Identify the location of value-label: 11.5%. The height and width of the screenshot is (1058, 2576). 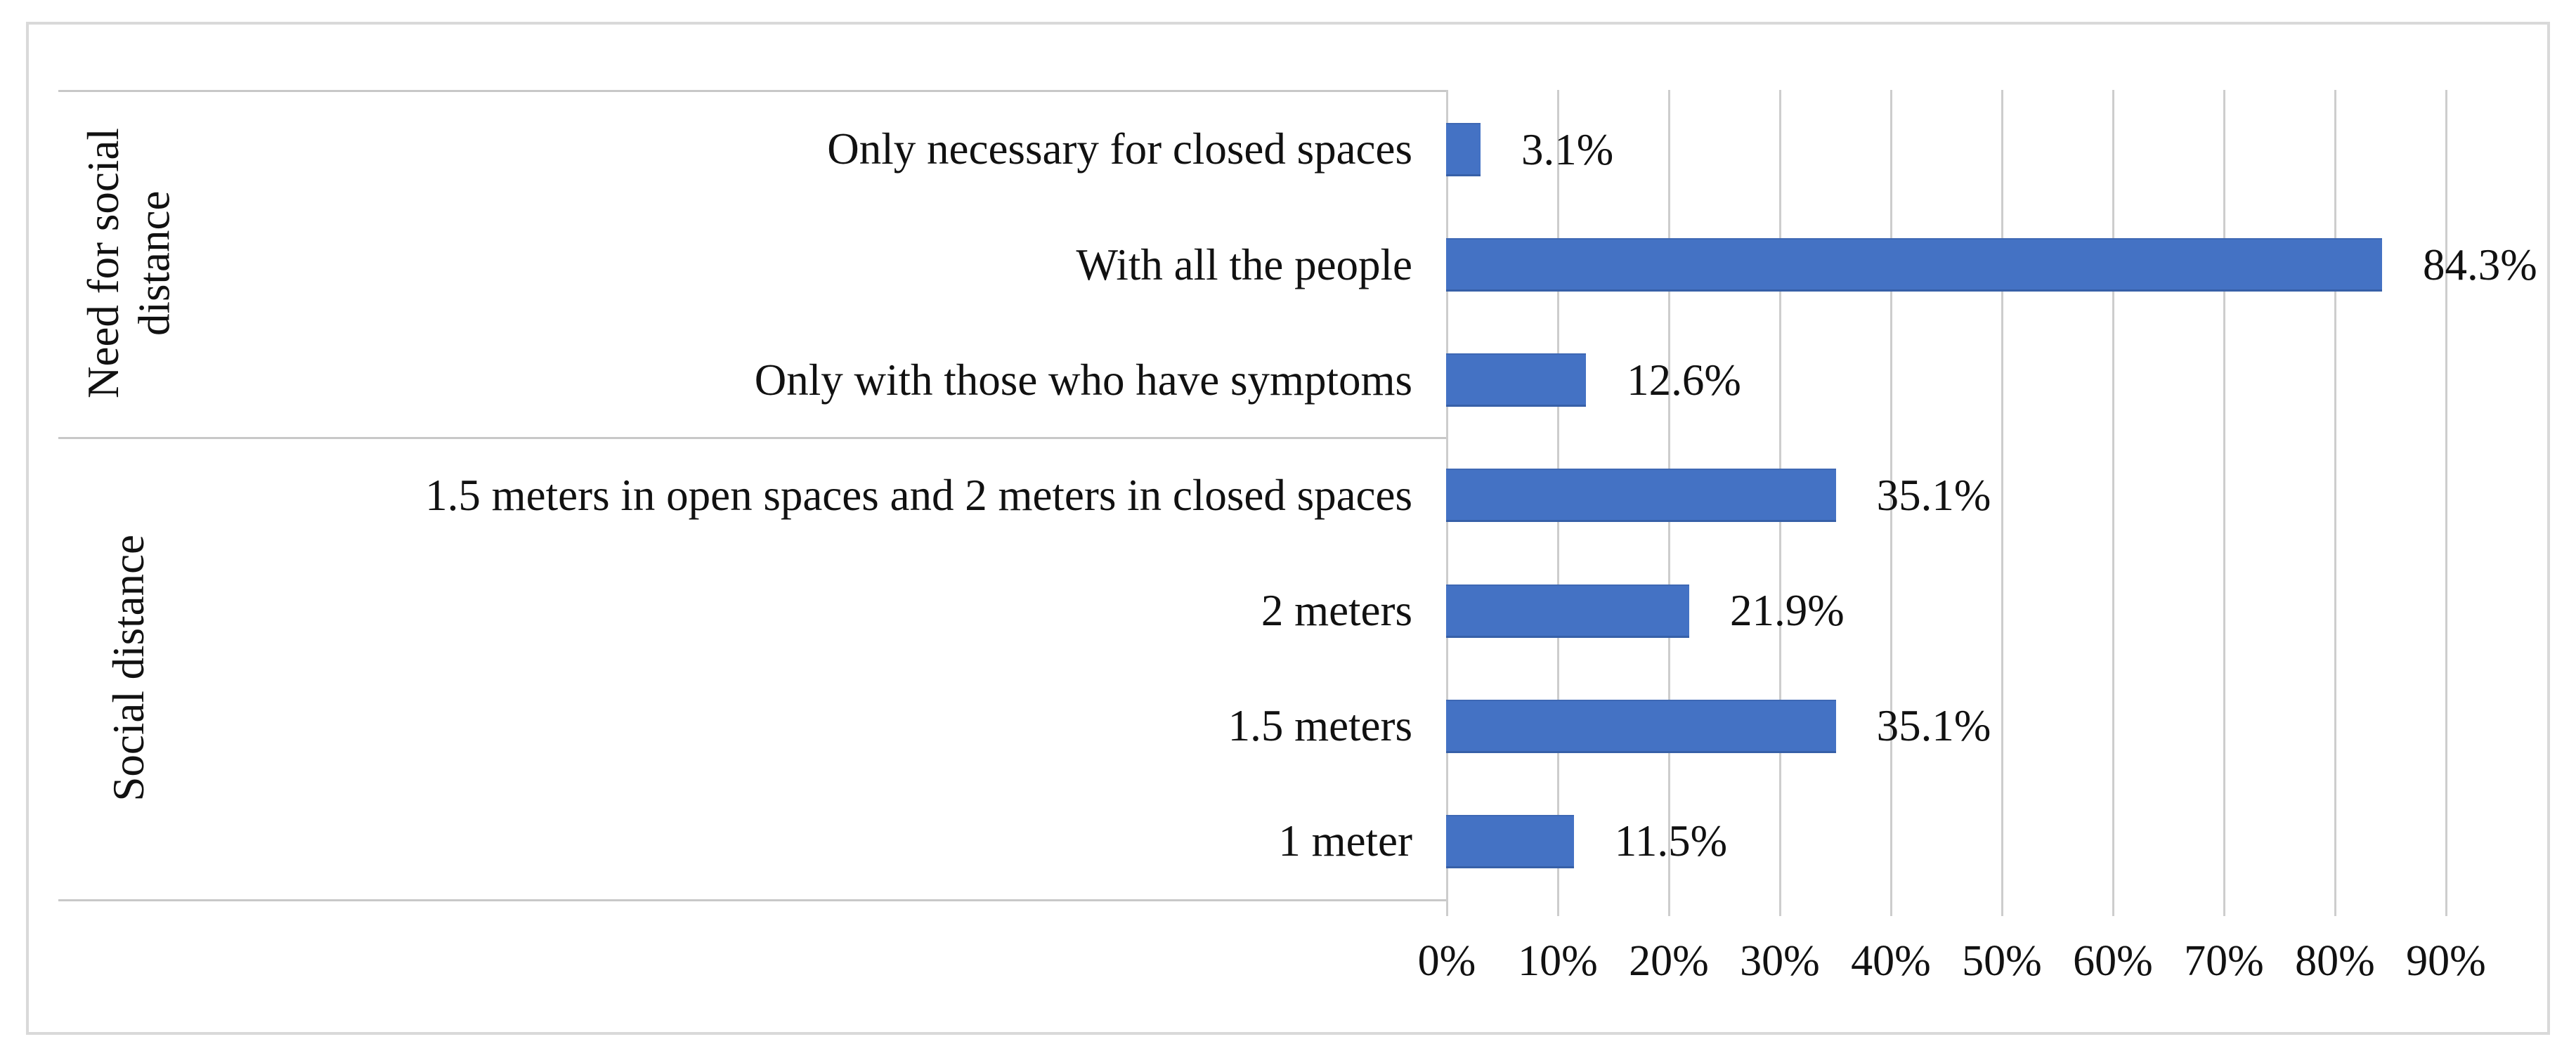
(1671, 841).